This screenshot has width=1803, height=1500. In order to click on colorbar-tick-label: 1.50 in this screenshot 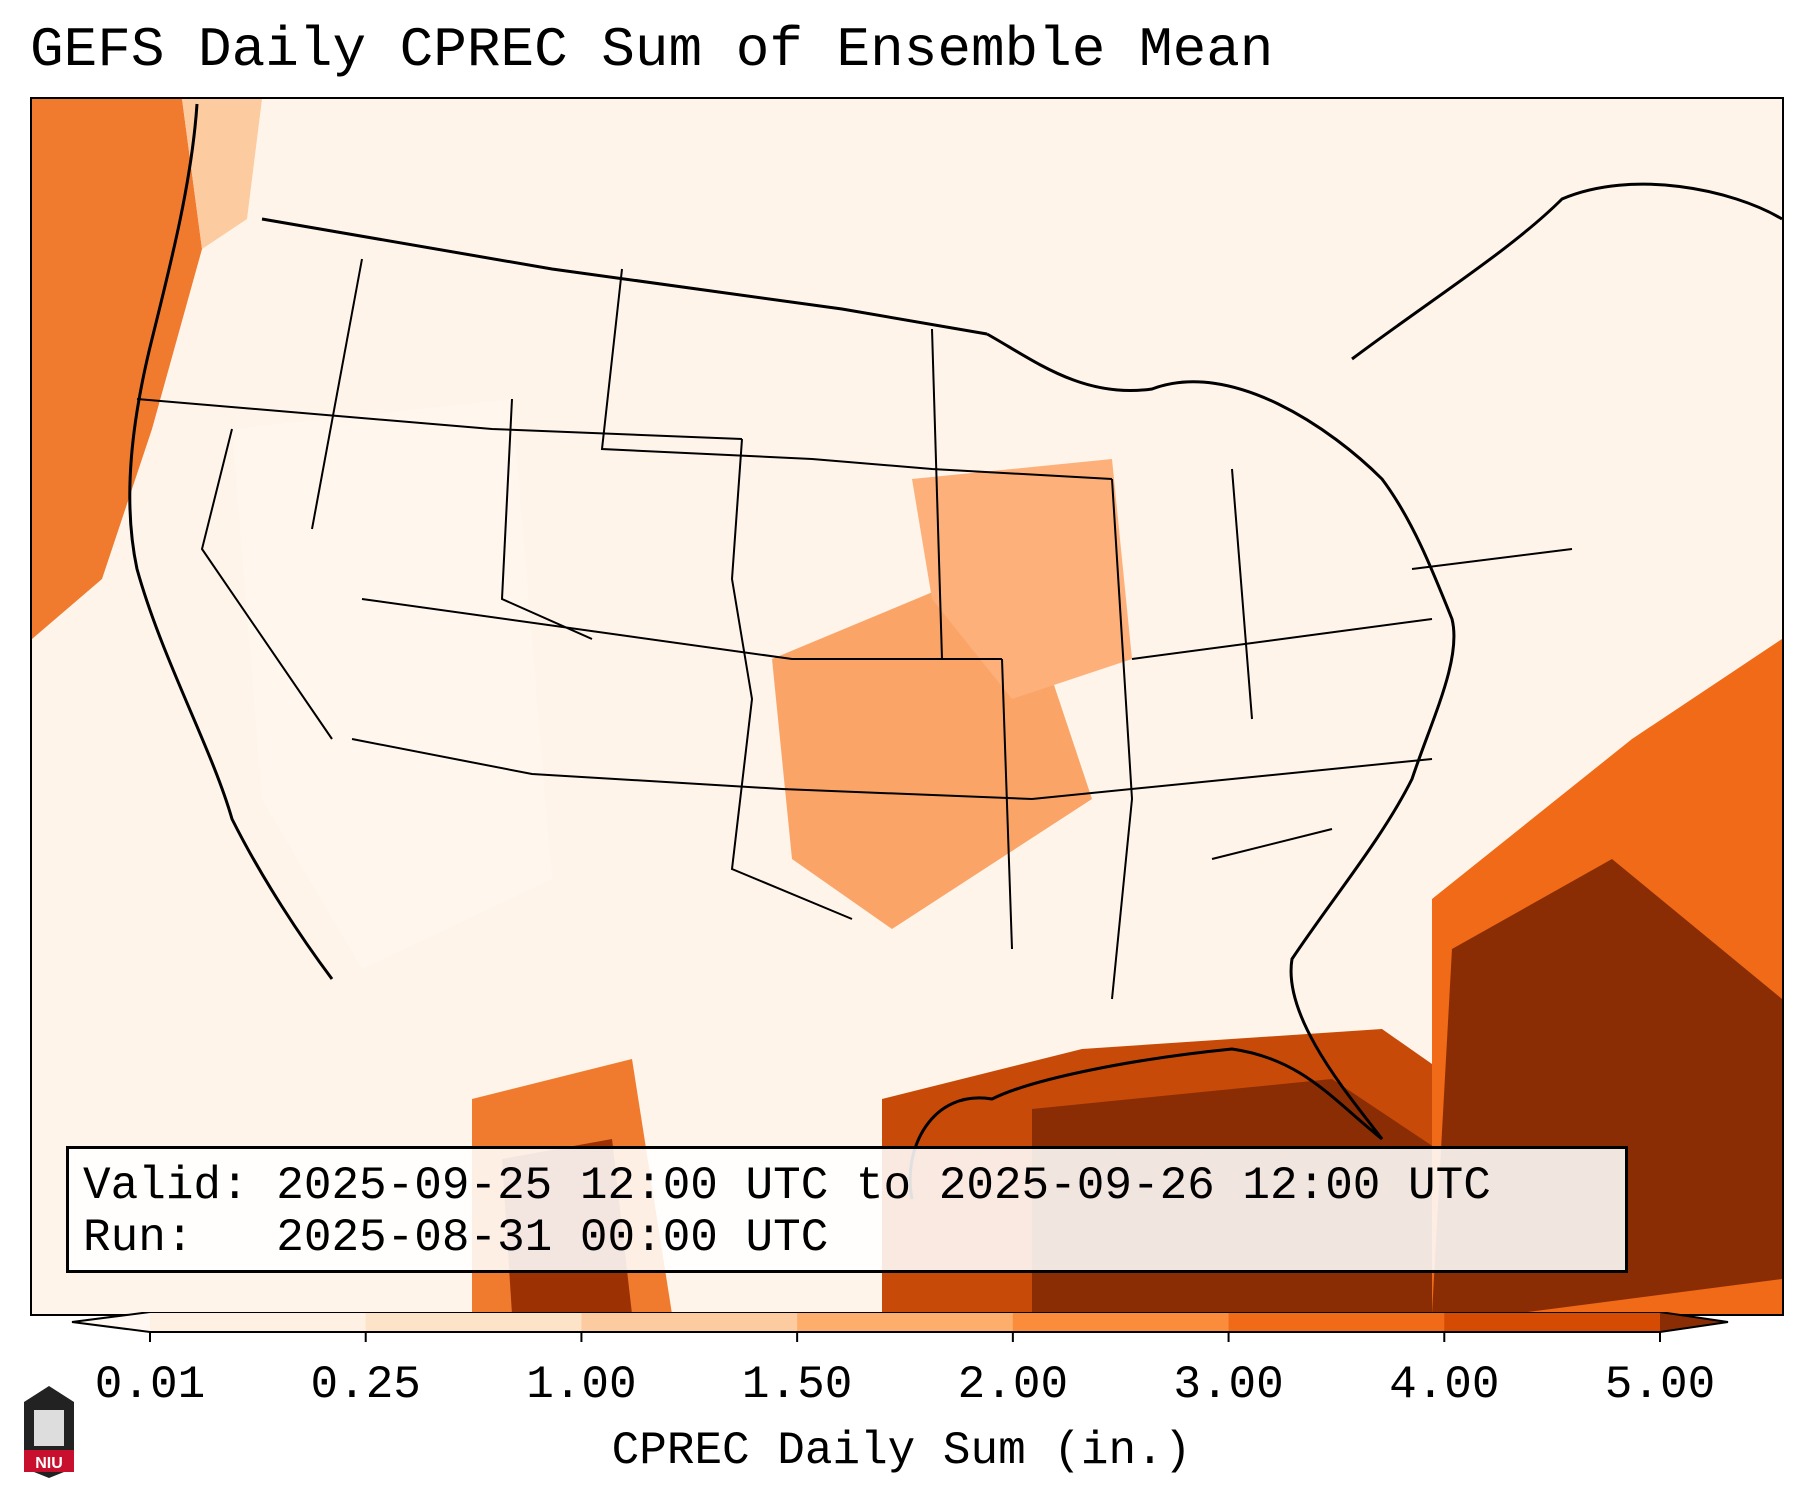, I will do `click(797, 1385)`.